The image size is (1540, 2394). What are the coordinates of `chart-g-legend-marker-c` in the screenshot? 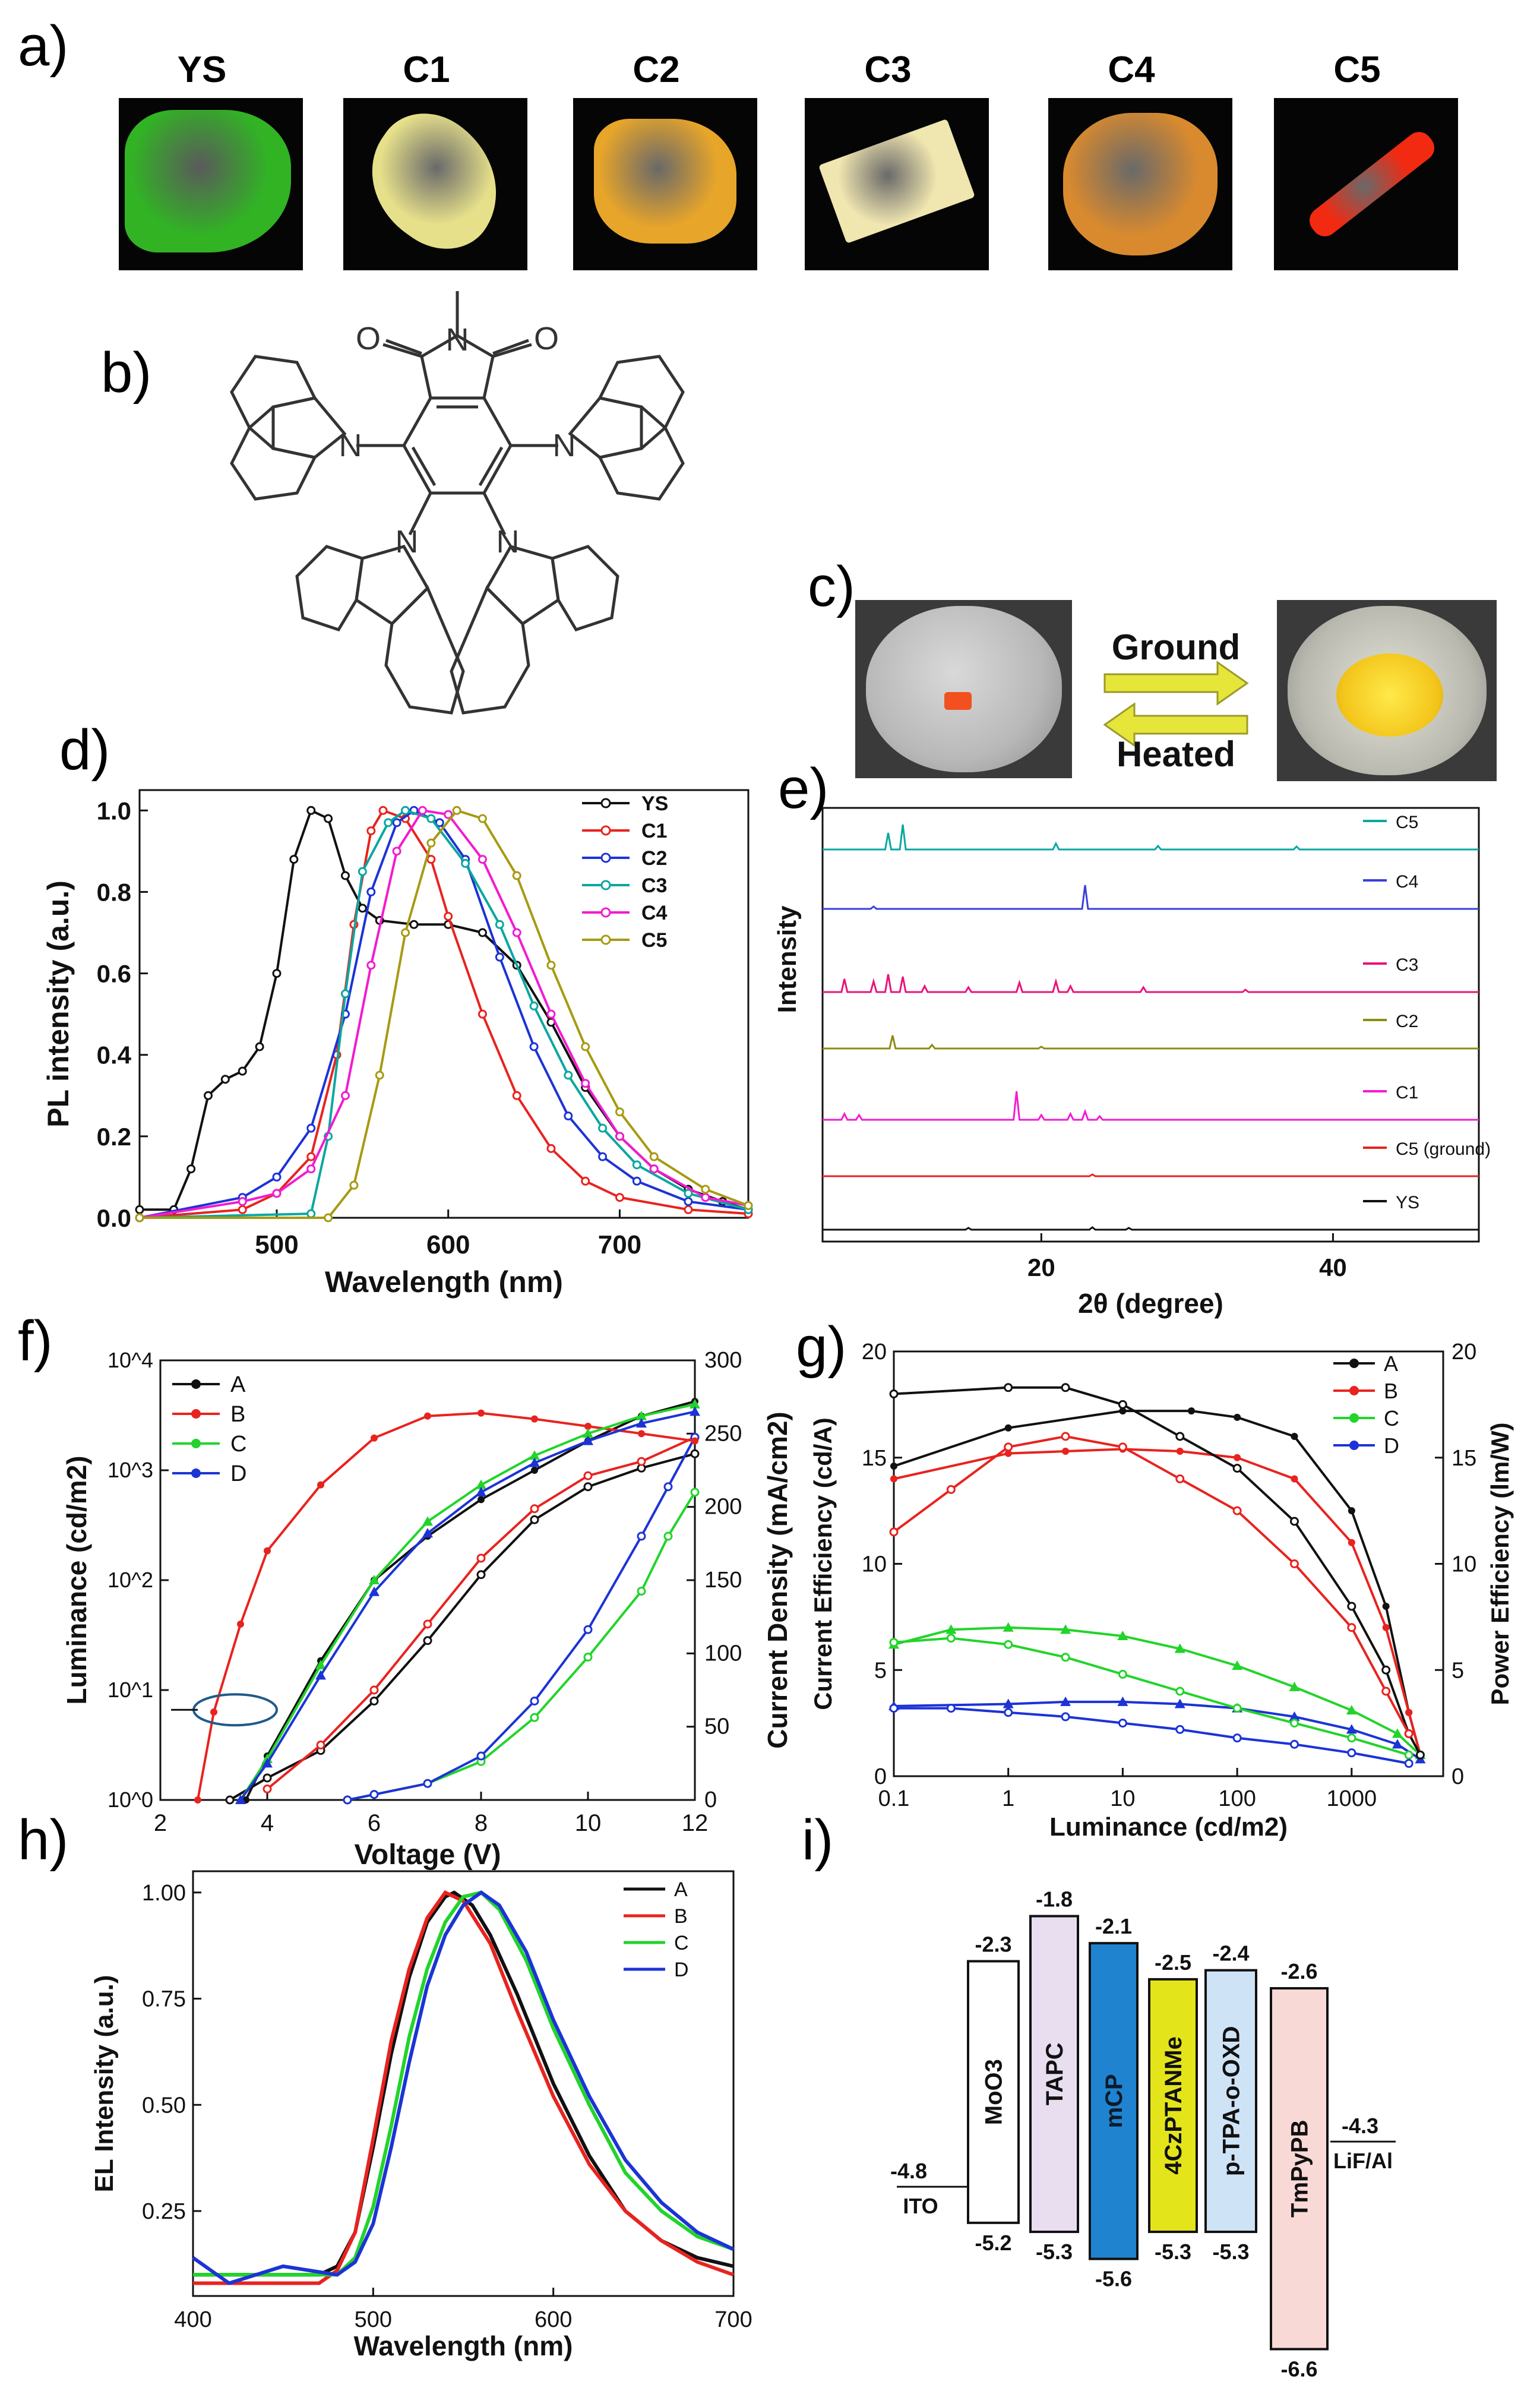 It's located at (1354, 1418).